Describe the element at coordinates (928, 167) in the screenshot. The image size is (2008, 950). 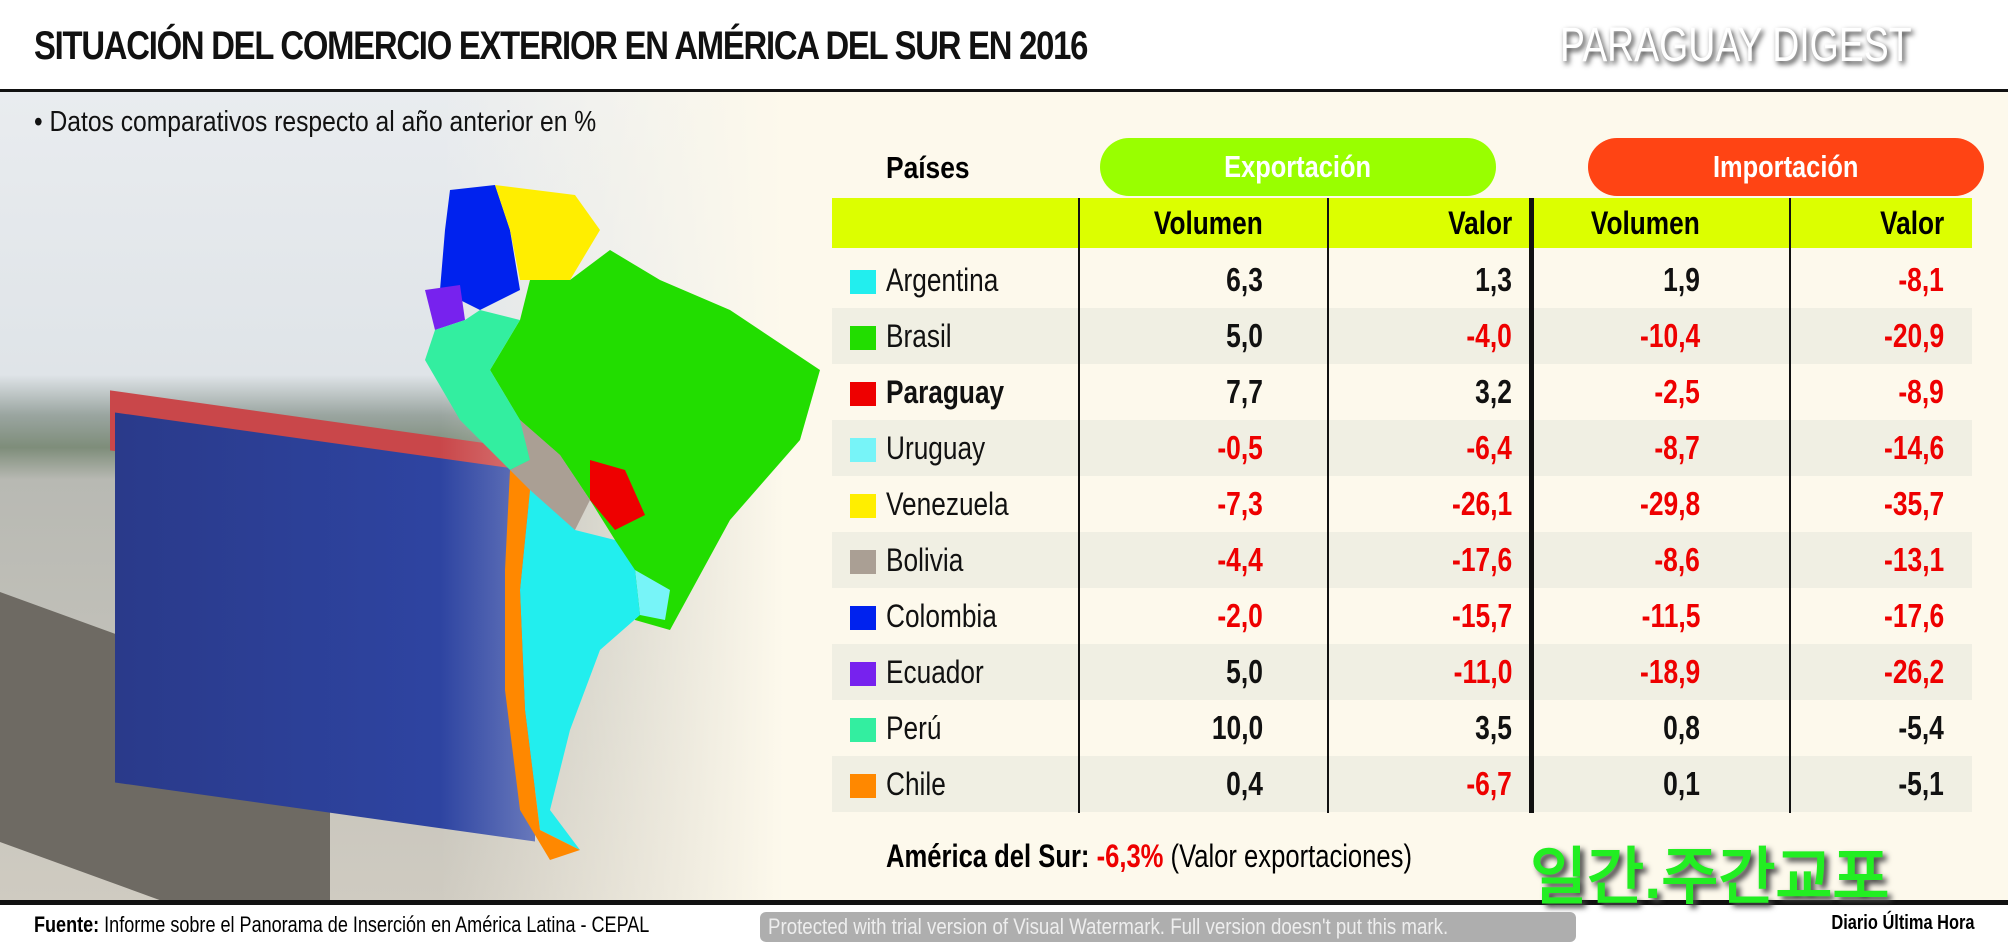
I see `countries-header: Países` at that location.